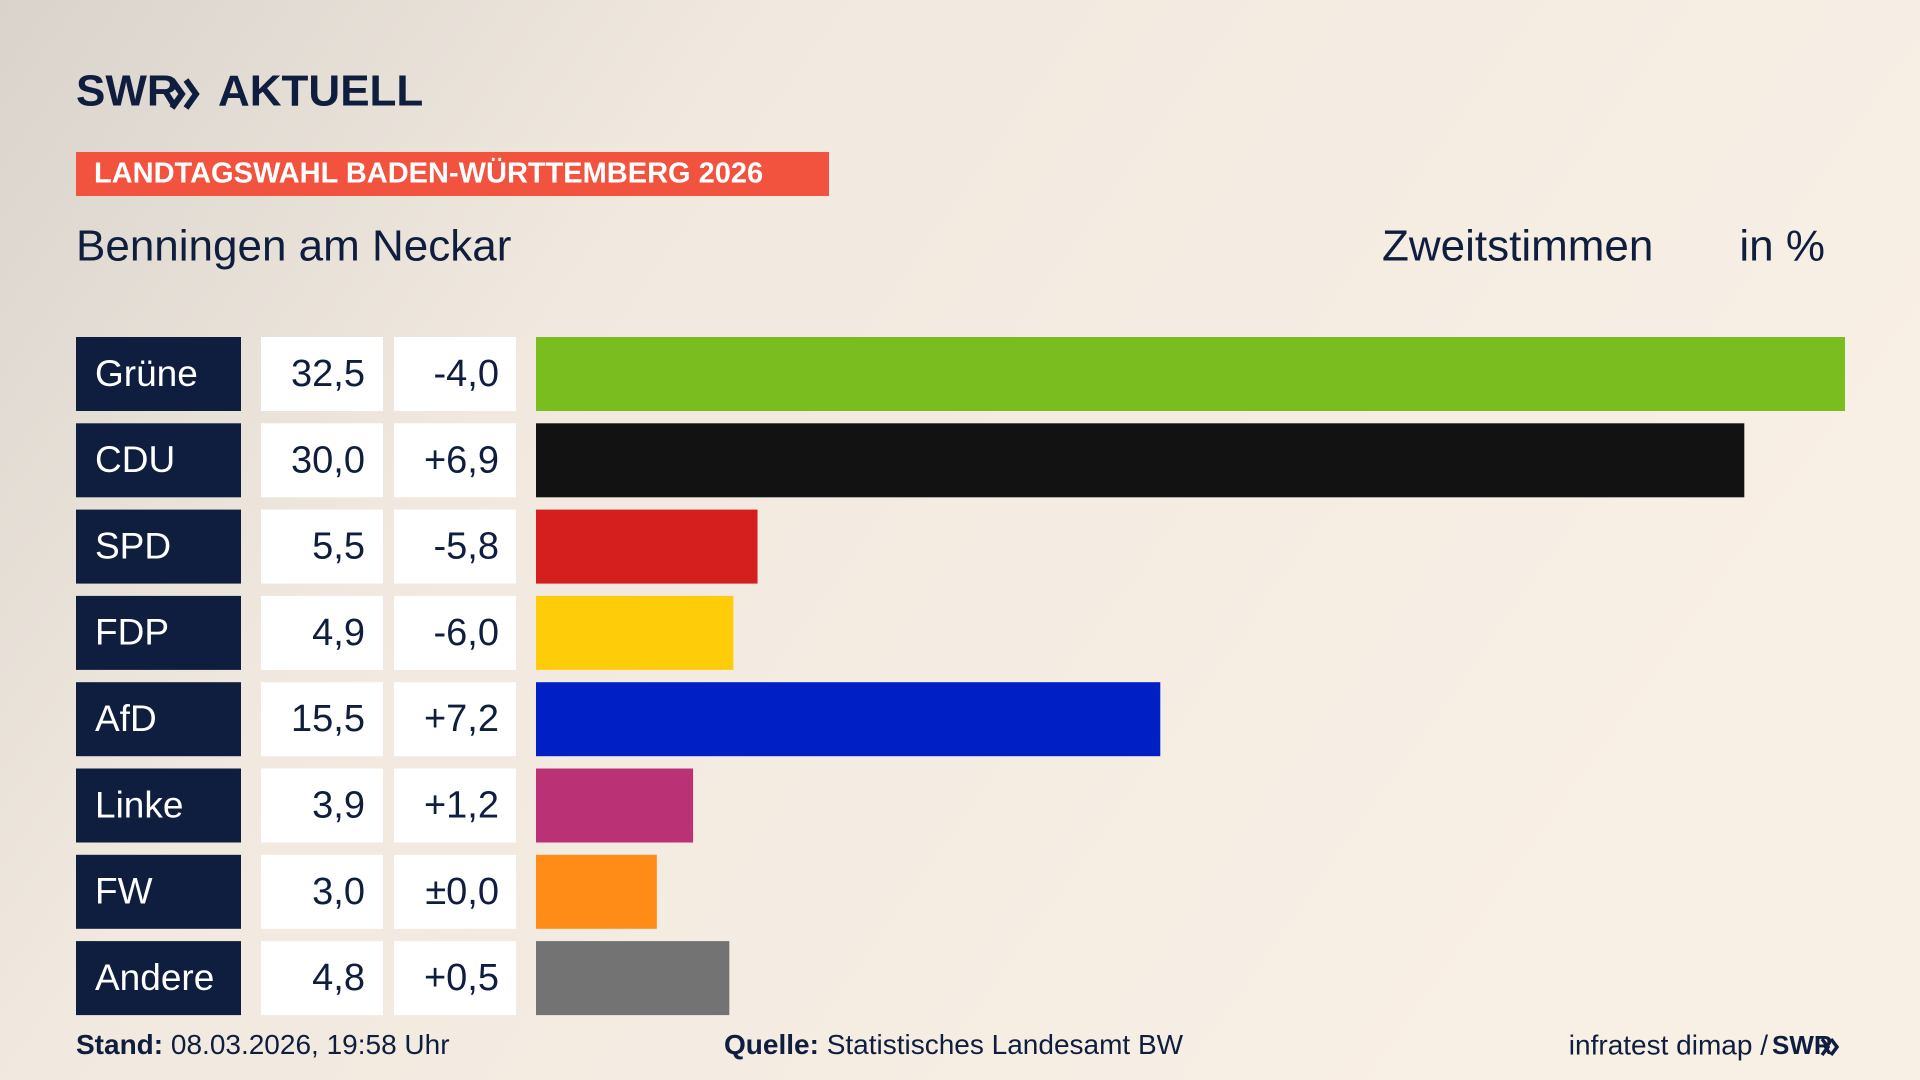 This screenshot has width=1920, height=1080. What do you see at coordinates (328, 719) in the screenshot?
I see `value-label: 15,5` at bounding box center [328, 719].